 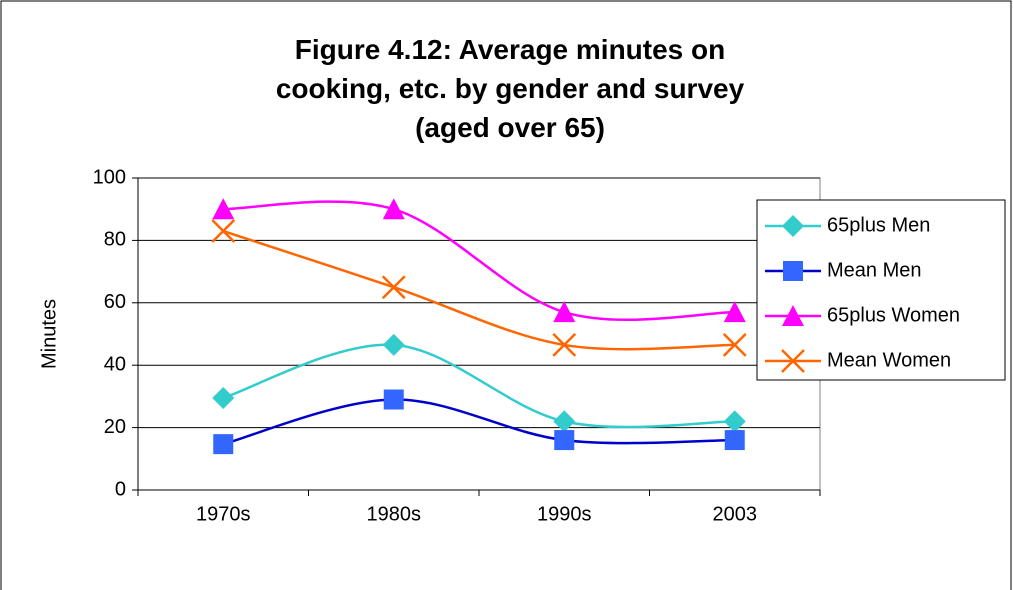 What do you see at coordinates (735, 514) in the screenshot?
I see `x-tick-label: 2003` at bounding box center [735, 514].